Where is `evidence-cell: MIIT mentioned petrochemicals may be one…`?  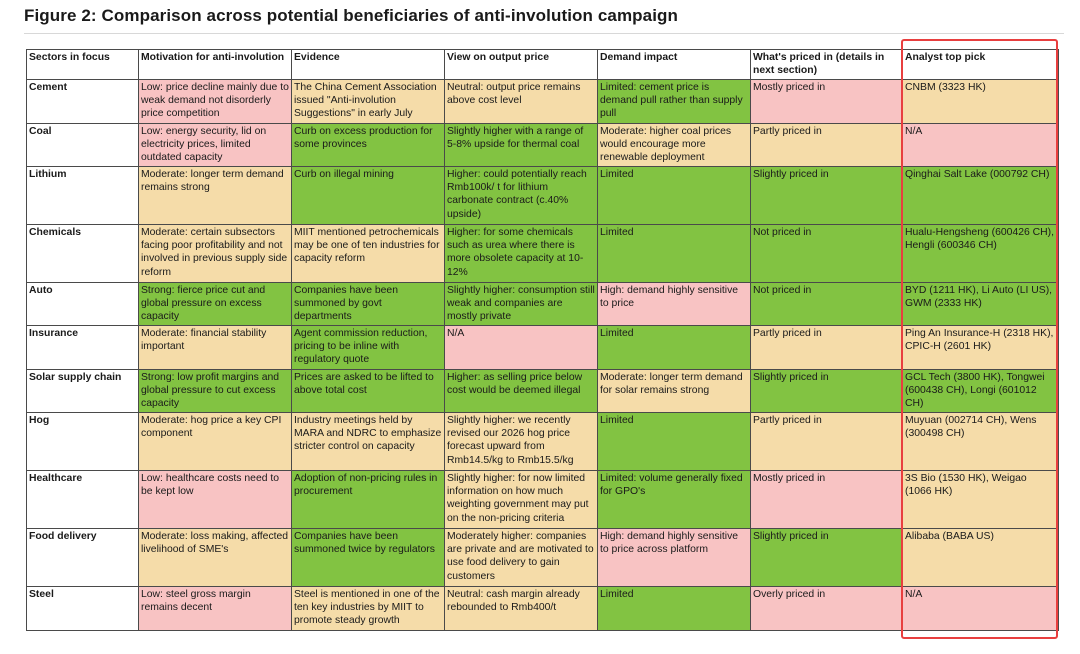 evidence-cell: MIIT mentioned petrochemicals may be one… is located at coordinates (368, 253).